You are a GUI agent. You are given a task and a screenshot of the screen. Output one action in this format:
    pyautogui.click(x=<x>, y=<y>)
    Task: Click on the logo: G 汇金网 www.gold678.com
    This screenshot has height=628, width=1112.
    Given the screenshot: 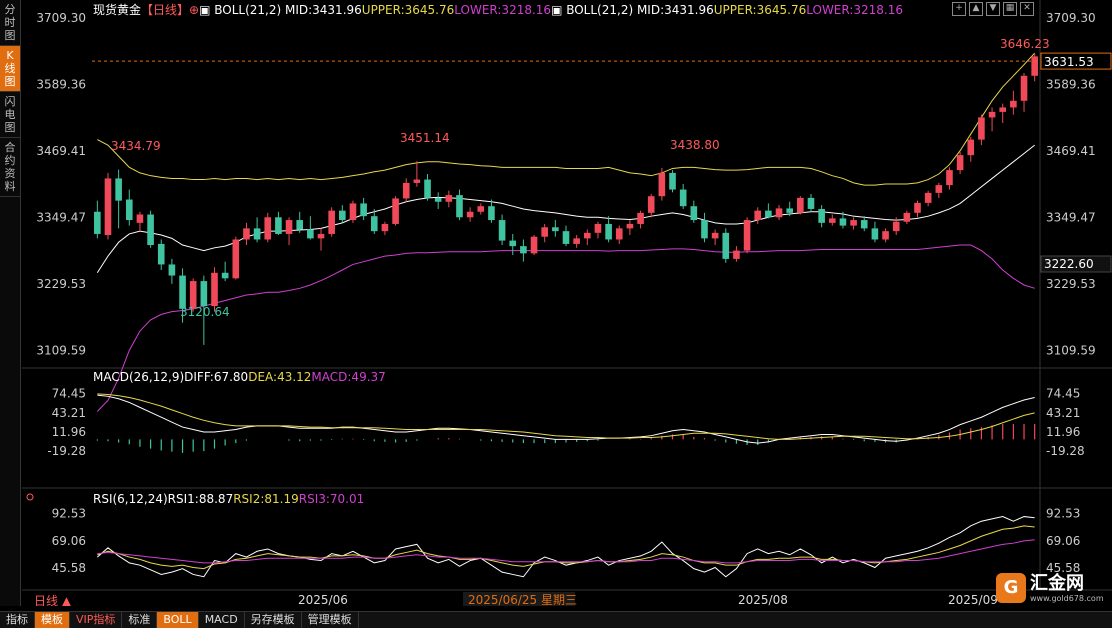 What is the action you would take?
    pyautogui.click(x=1052, y=588)
    